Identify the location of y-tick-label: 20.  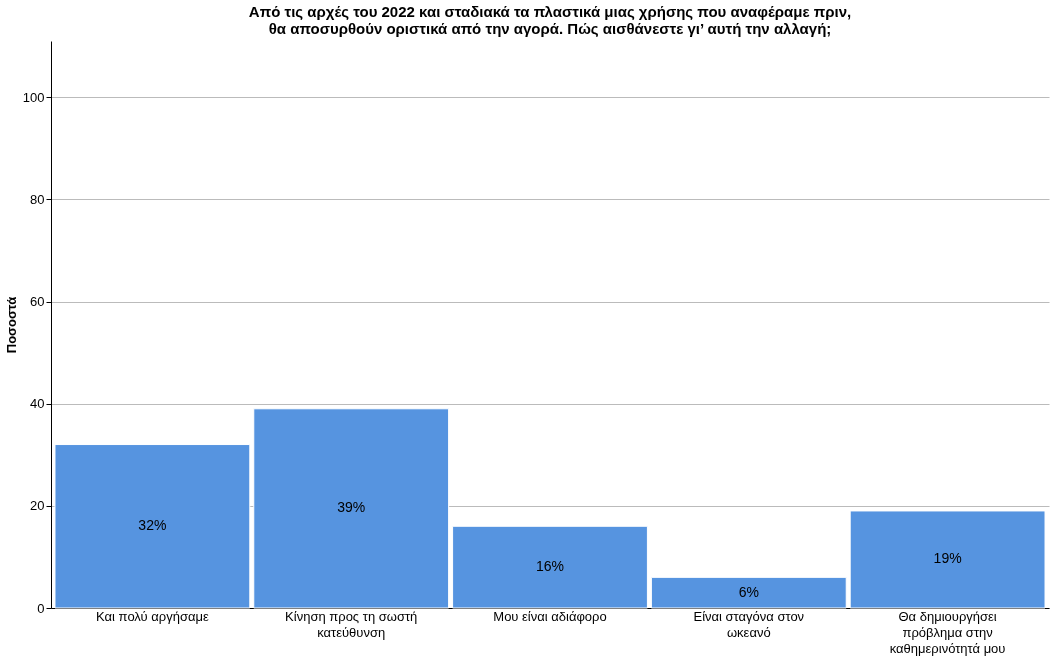
(37, 506).